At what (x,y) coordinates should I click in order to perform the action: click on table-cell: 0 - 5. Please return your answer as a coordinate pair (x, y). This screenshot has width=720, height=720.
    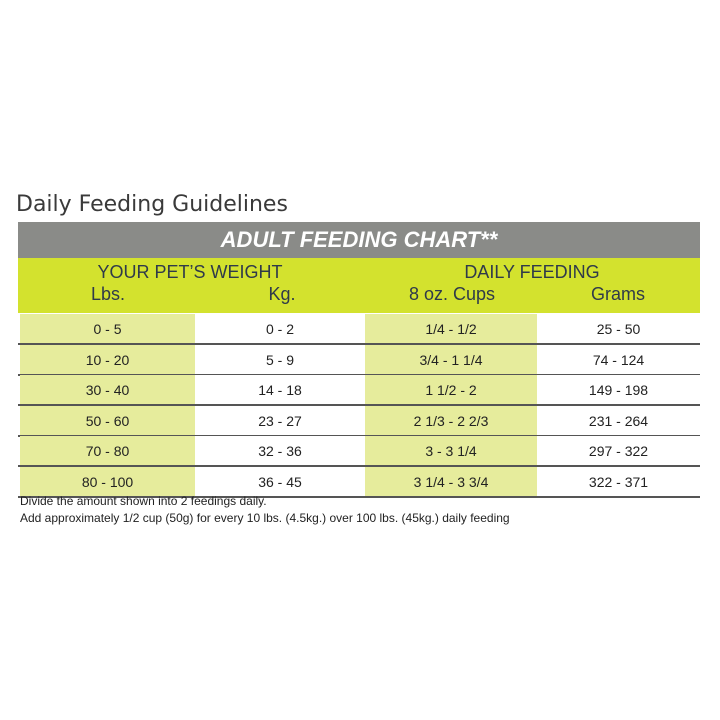
    Looking at the image, I should click on (107, 329).